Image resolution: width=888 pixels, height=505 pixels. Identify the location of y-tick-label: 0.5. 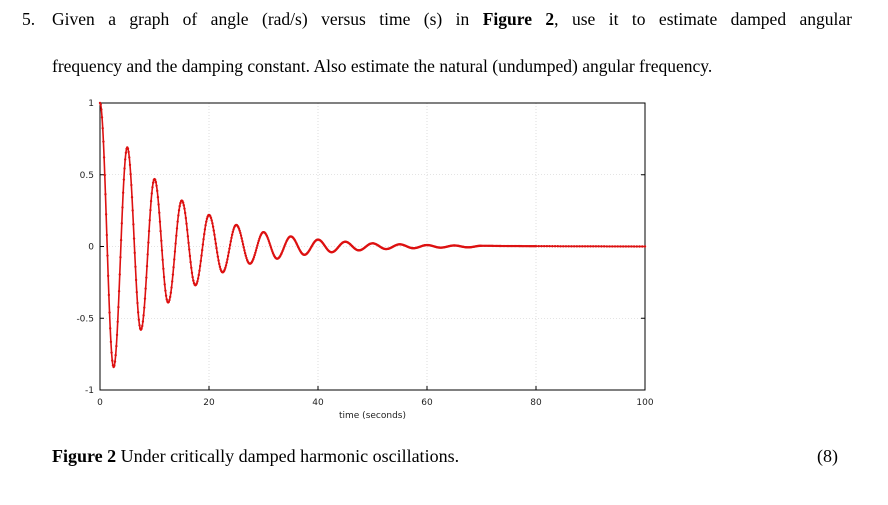
(87, 176).